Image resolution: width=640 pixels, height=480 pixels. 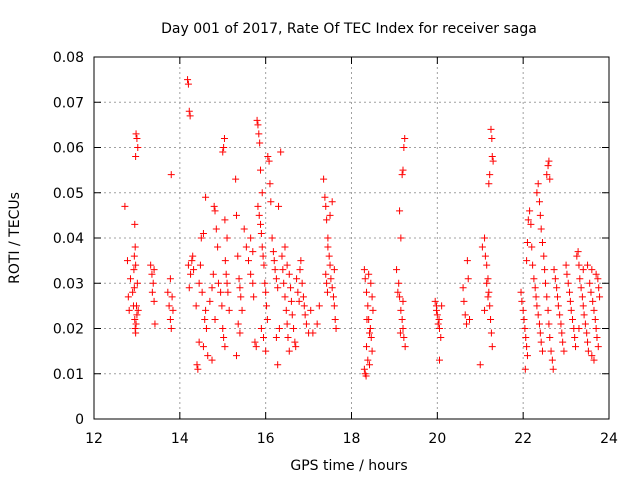 I want to click on x-tick-label: 24, so click(x=609, y=439).